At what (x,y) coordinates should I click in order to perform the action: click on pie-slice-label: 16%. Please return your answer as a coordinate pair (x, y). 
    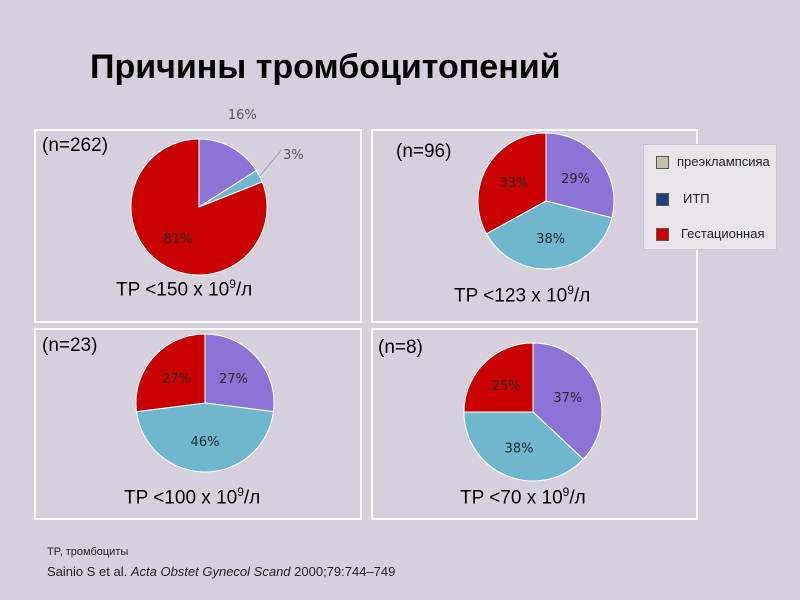
    Looking at the image, I should click on (242, 115).